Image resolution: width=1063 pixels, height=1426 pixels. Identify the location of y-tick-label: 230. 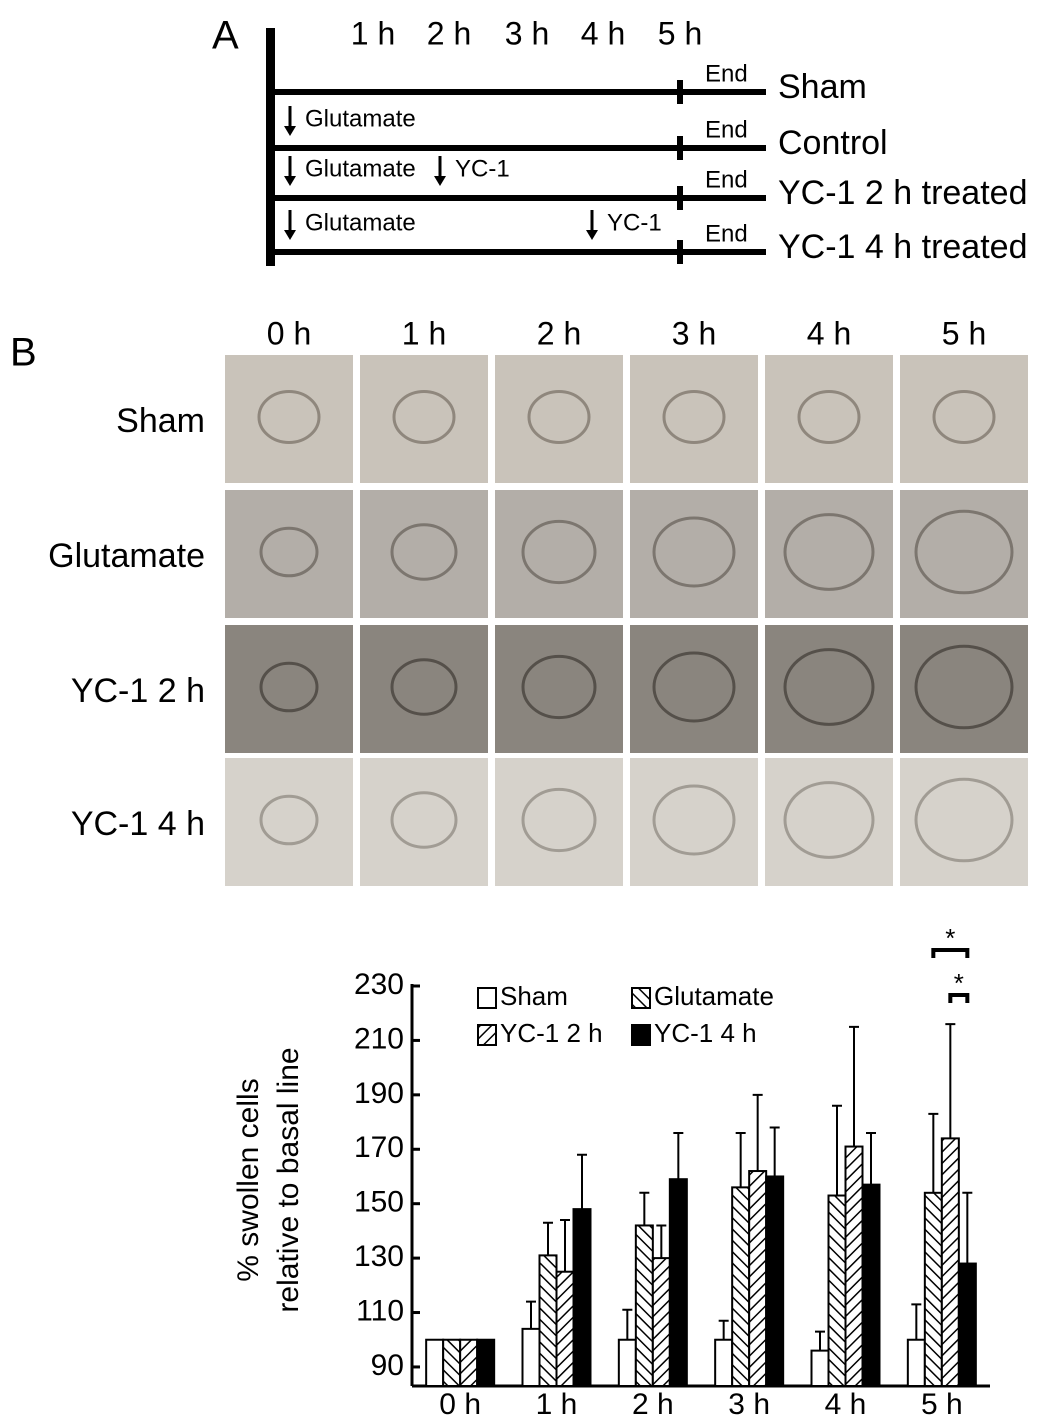
(379, 984).